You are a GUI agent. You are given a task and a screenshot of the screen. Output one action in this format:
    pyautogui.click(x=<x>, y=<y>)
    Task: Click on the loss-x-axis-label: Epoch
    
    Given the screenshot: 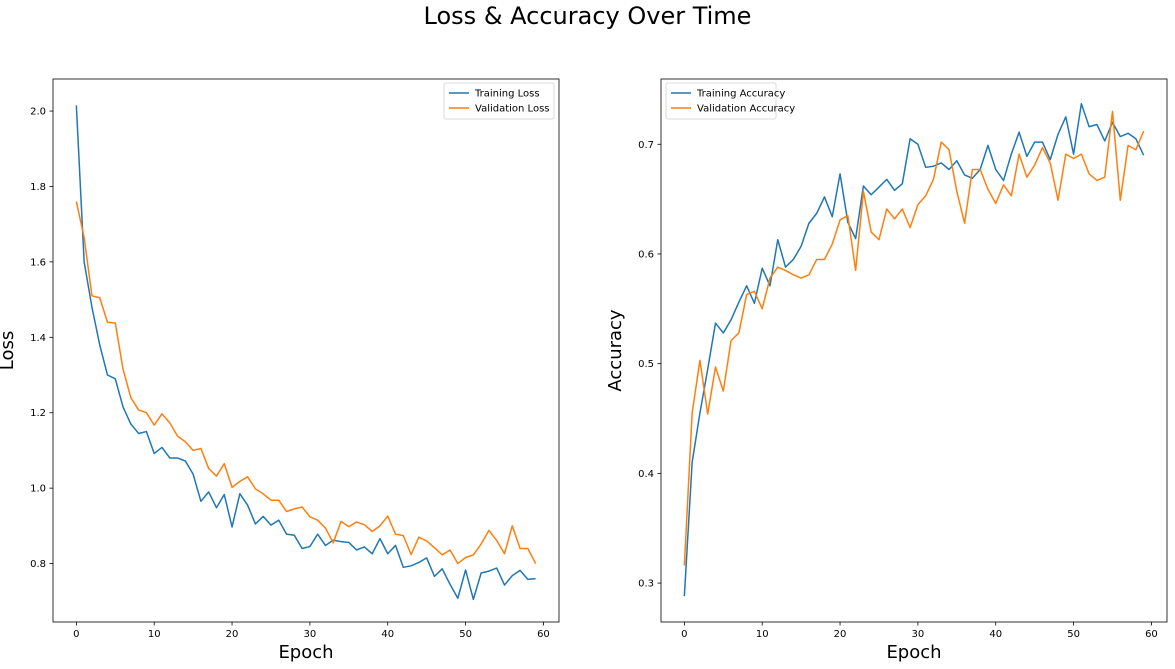 What is the action you would take?
    pyautogui.click(x=305, y=652)
    